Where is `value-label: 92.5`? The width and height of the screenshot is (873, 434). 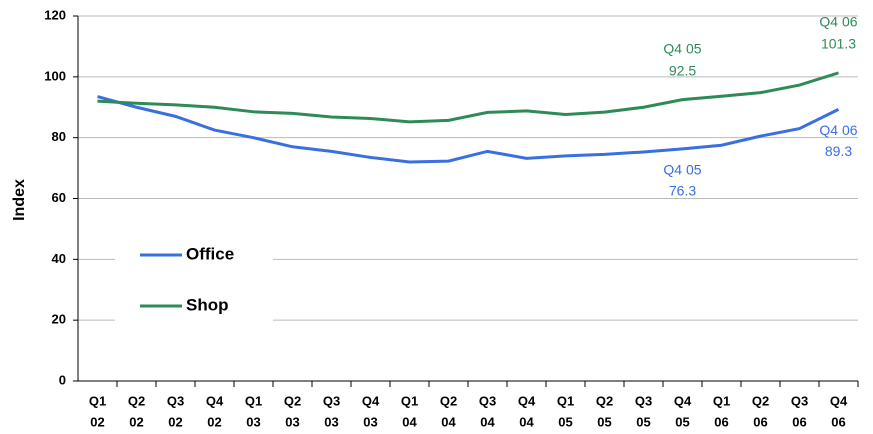
value-label: 92.5 is located at coordinates (682, 70).